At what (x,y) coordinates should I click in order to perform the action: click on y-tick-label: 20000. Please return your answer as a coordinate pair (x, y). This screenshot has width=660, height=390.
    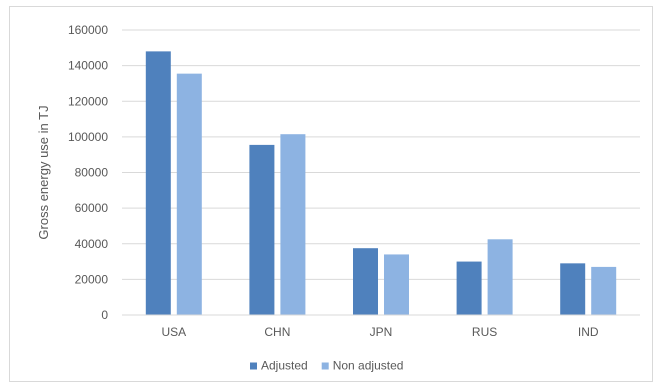
    Looking at the image, I should click on (92, 279).